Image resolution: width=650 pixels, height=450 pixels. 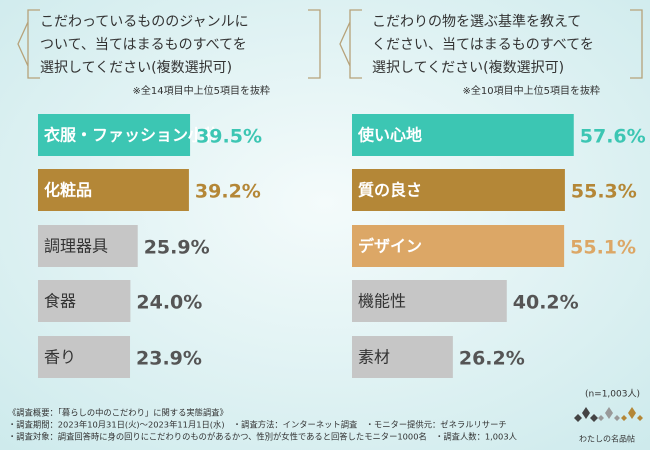 What do you see at coordinates (389, 135) in the screenshot?
I see `category-label: 使い心地` at bounding box center [389, 135].